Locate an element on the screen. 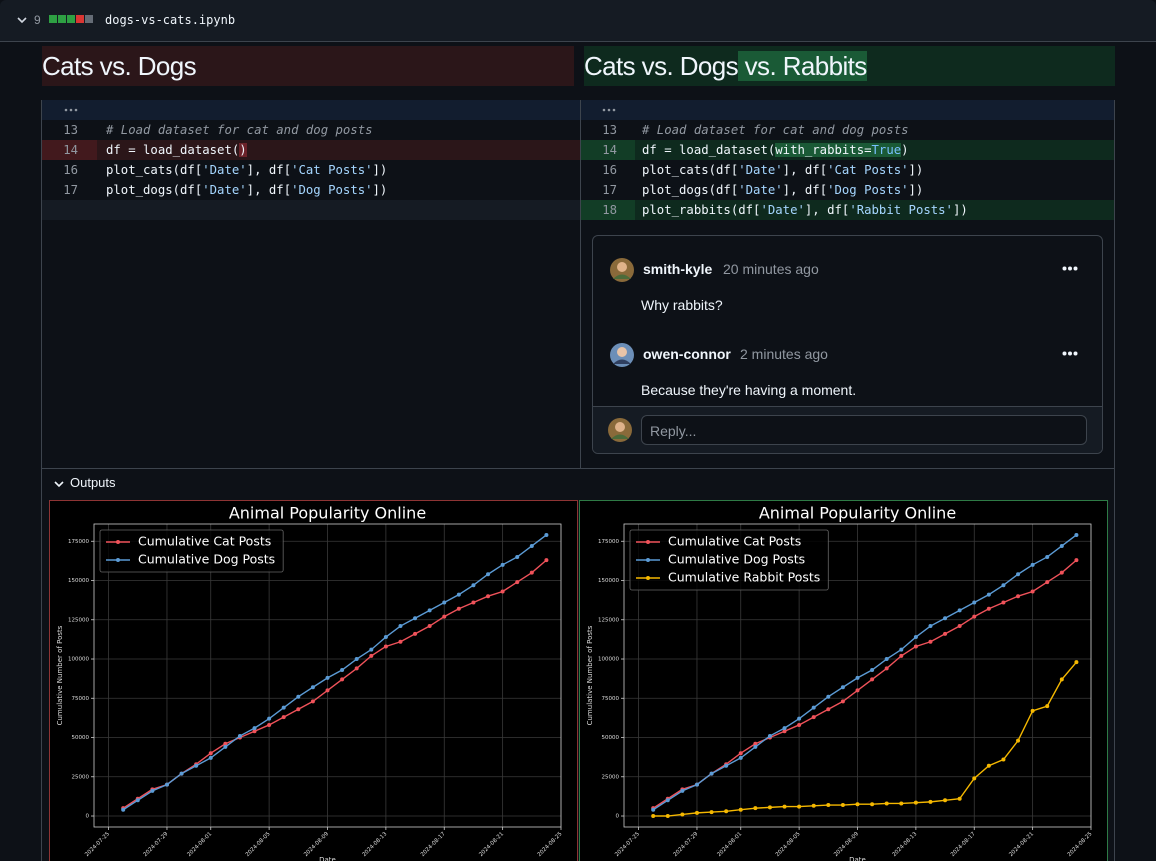 This screenshot has width=1156, height=861. x-tick-label: 2024-08-09 is located at coordinates (846, 844).